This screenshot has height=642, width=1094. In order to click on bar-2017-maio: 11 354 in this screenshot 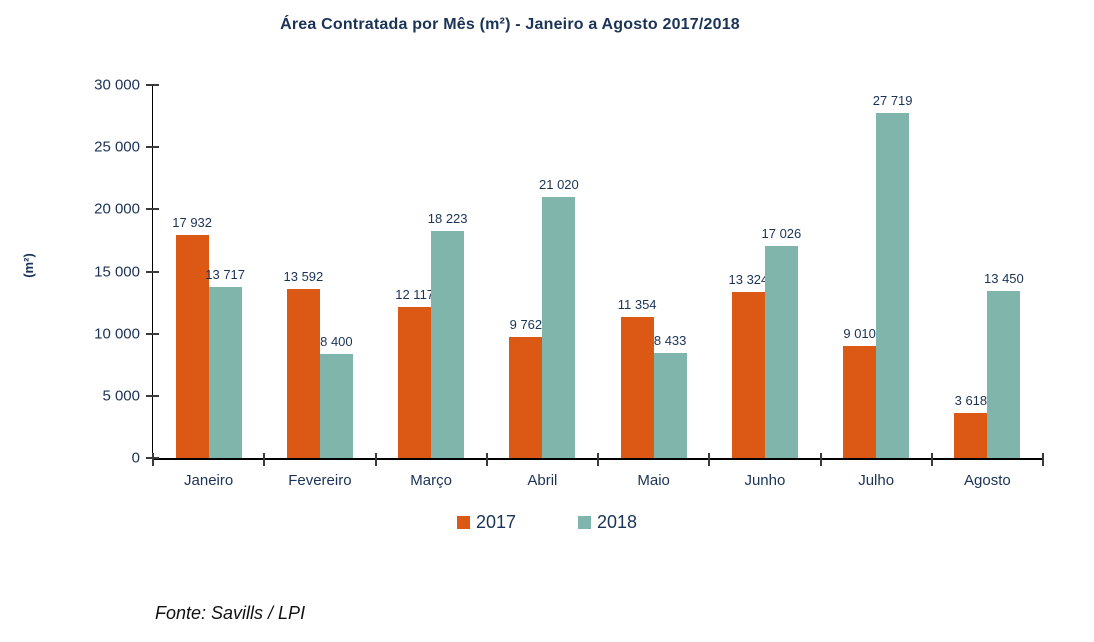, I will do `click(637, 377)`.